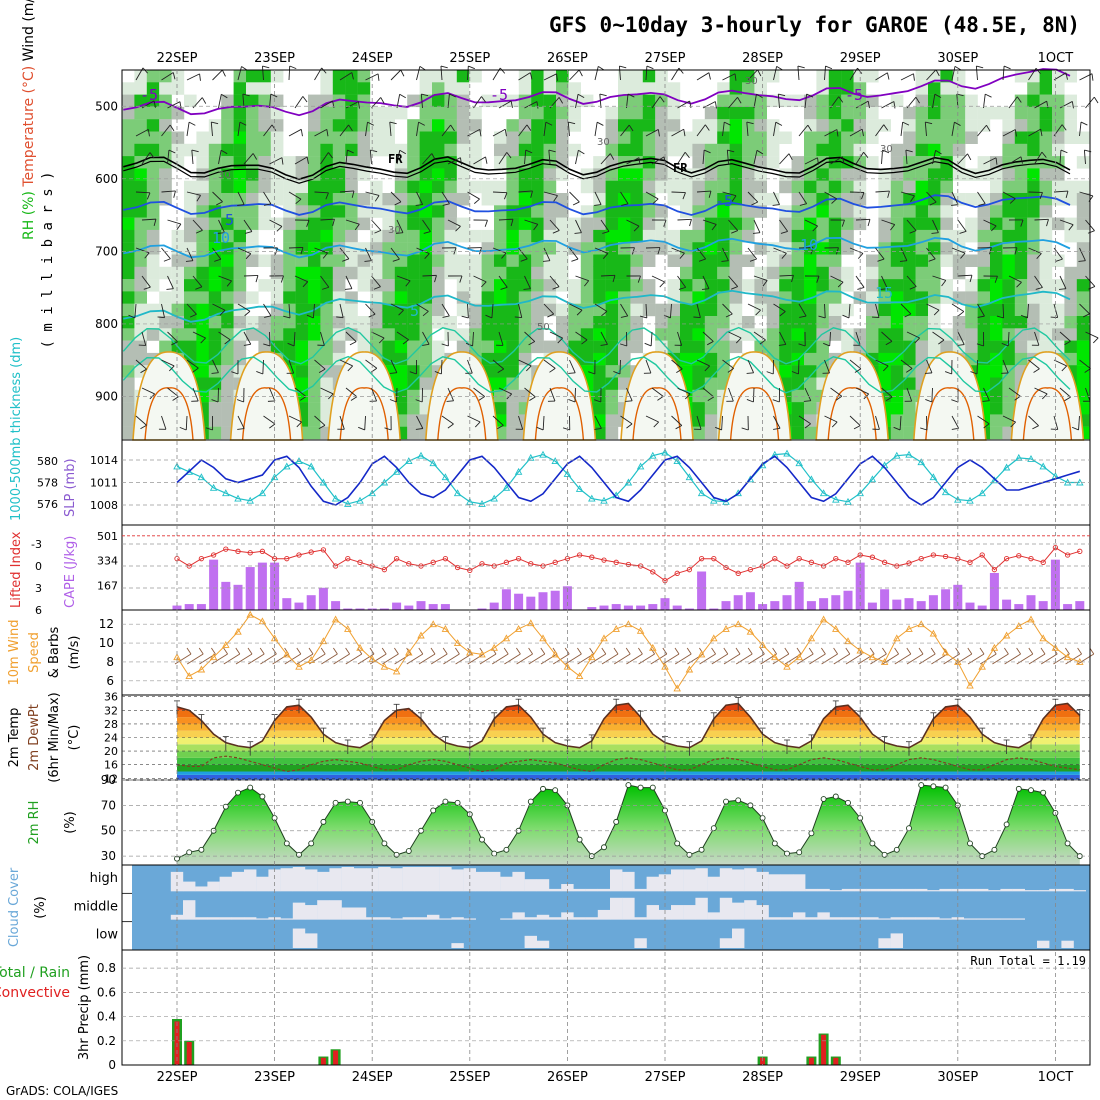 The width and height of the screenshot is (1100, 1100). Describe the element at coordinates (372, 1077) in the screenshot. I see `bottom-day-label: 24SEP` at that location.